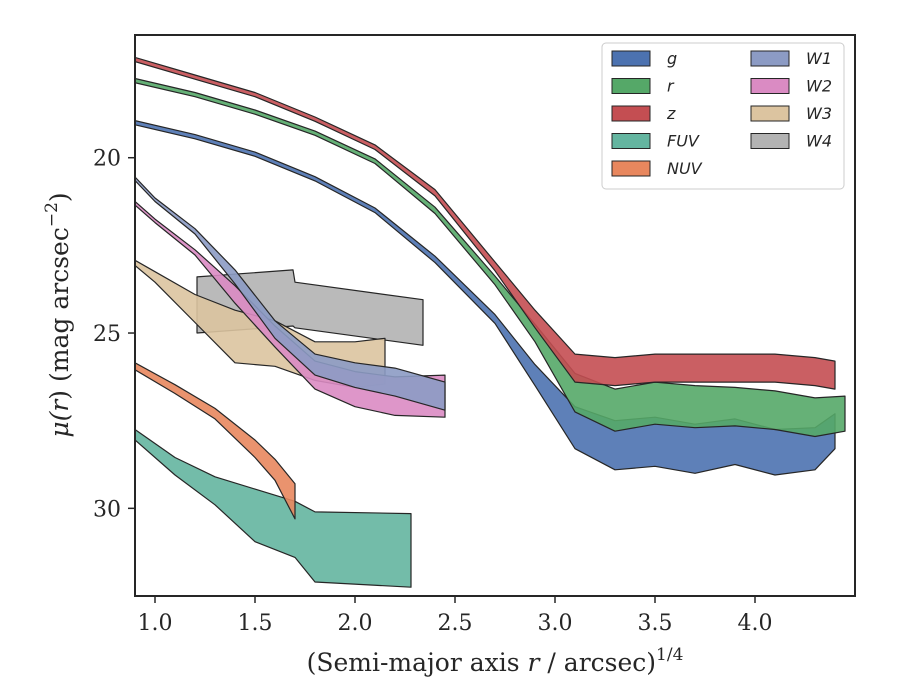 Image resolution: width=900 pixels, height=700 pixels. Describe the element at coordinates (770, 113) in the screenshot. I see `legend-swatch-w3` at that location.